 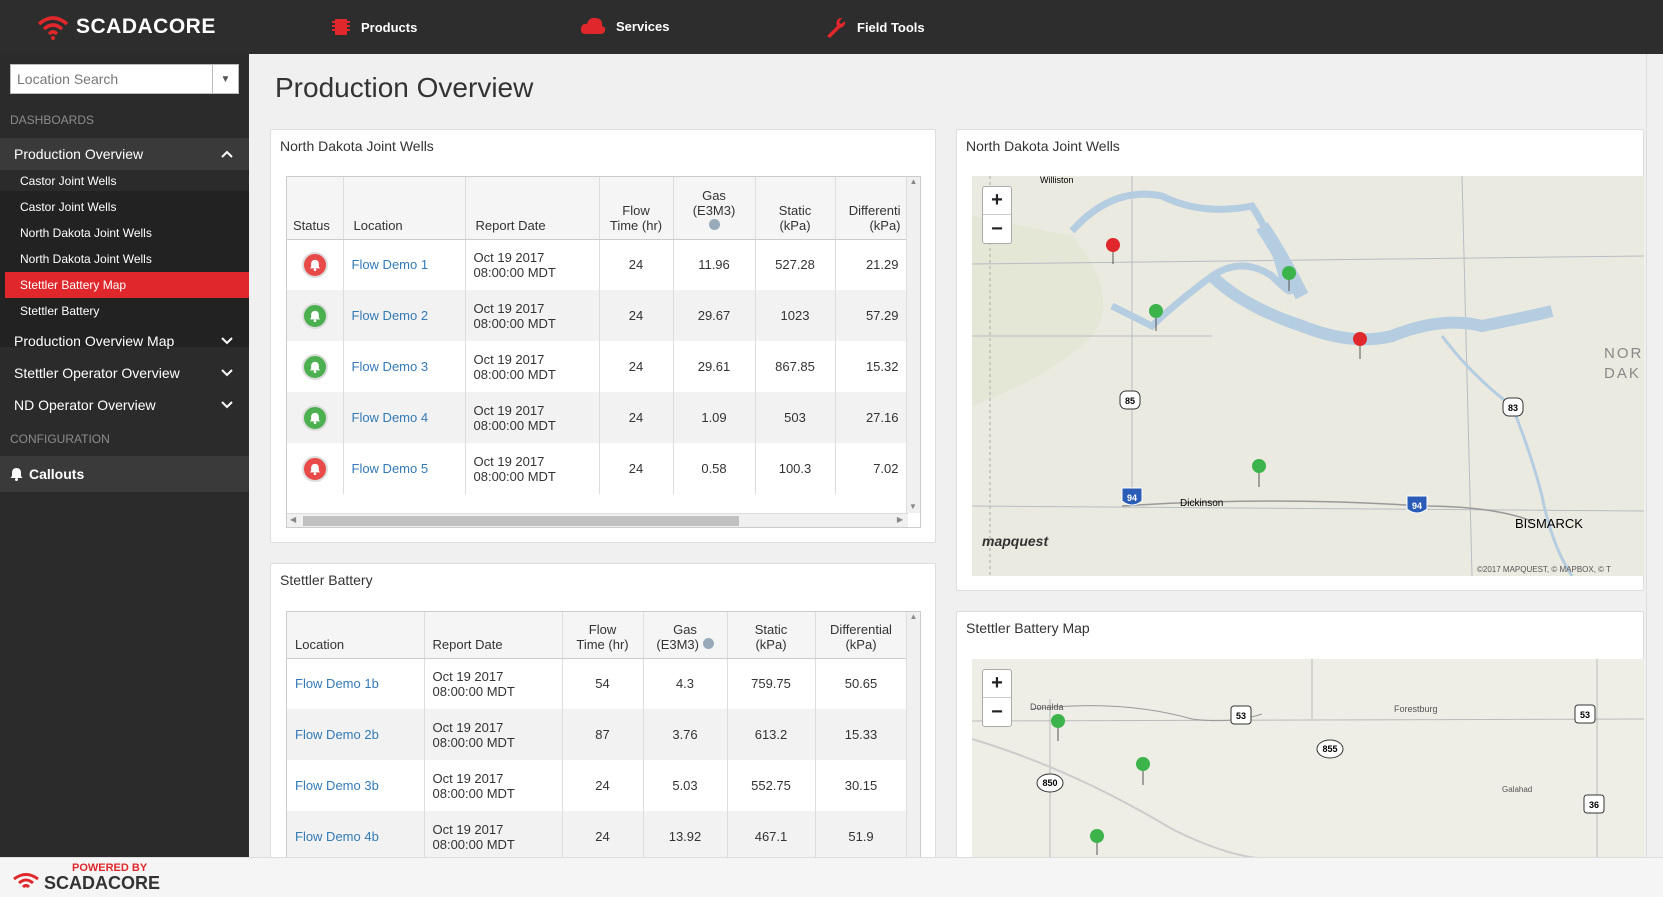 What do you see at coordinates (126, 27) in the screenshot?
I see `scadacore-logo: SCADACORE` at bounding box center [126, 27].